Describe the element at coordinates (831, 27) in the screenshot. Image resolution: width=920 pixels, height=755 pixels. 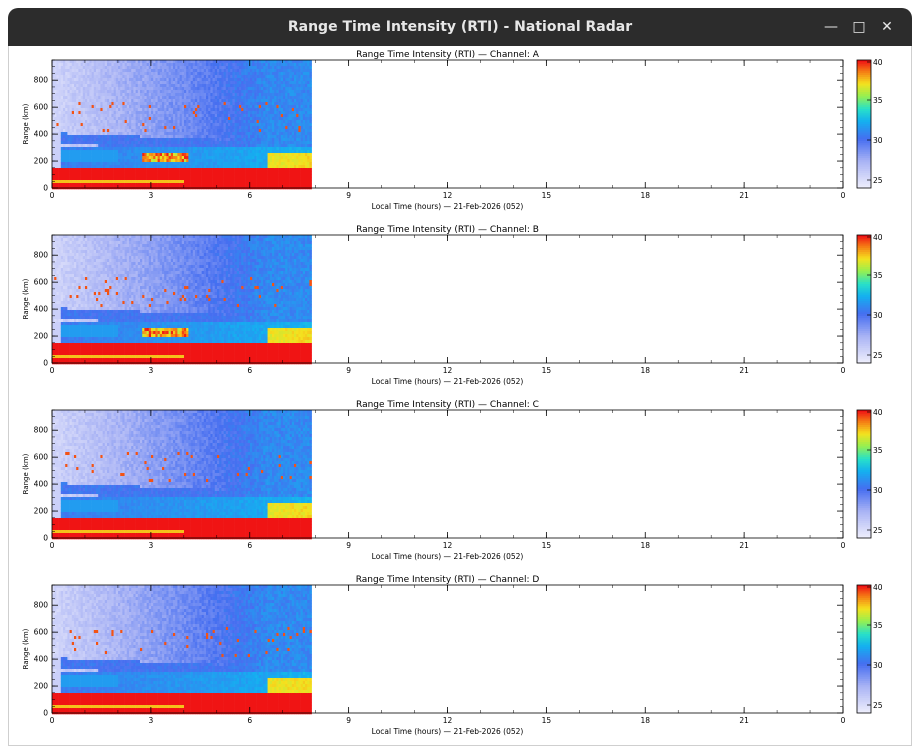
I see `minimize-icon: —` at that location.